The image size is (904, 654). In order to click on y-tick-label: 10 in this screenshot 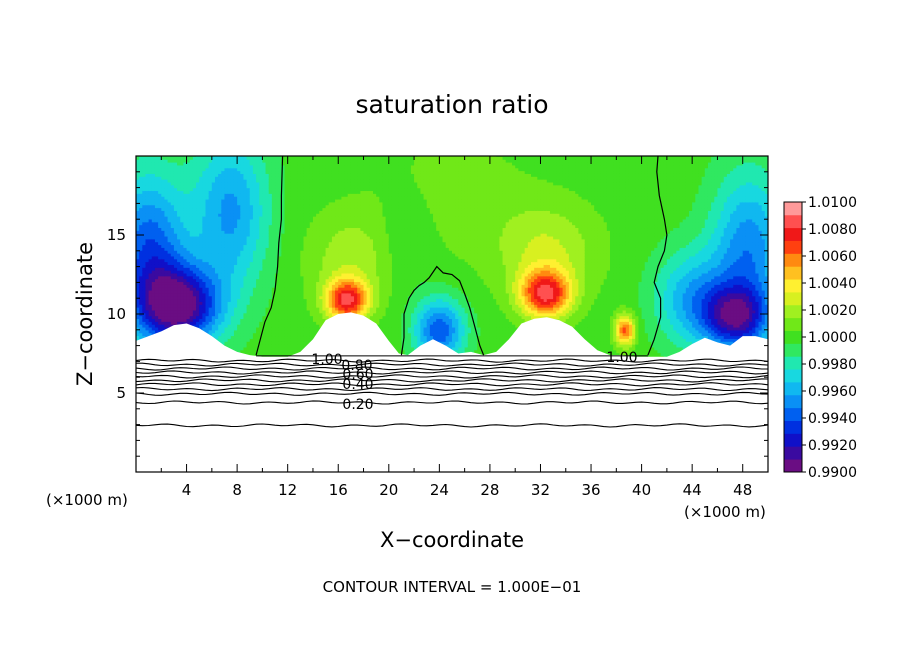, I will do `click(116, 314)`.